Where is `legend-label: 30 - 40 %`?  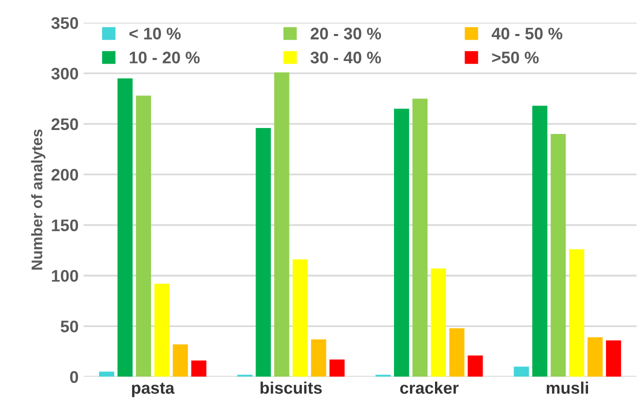
legend-label: 30 - 40 % is located at coordinates (345, 58).